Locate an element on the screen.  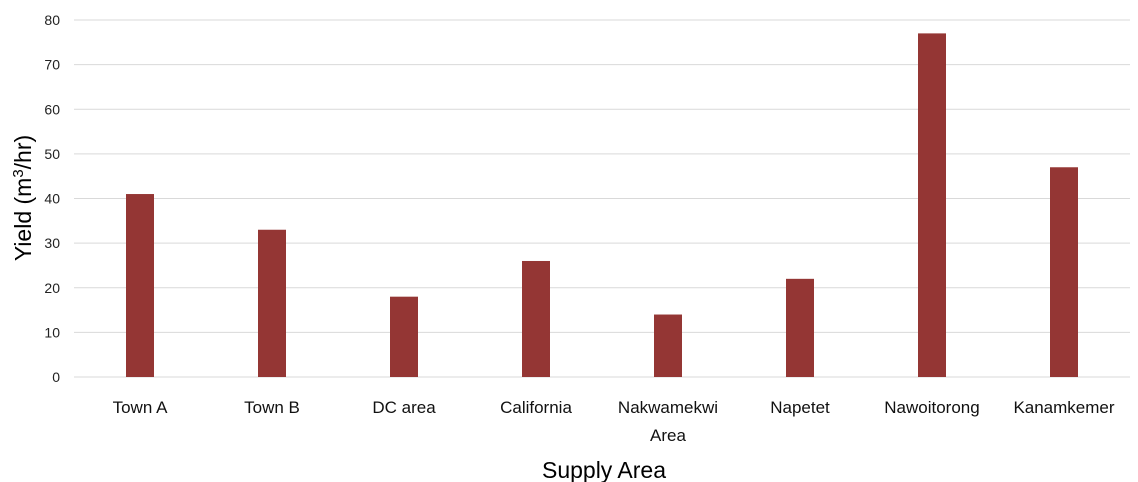
x-tick-label: Napetet is located at coordinates (800, 407).